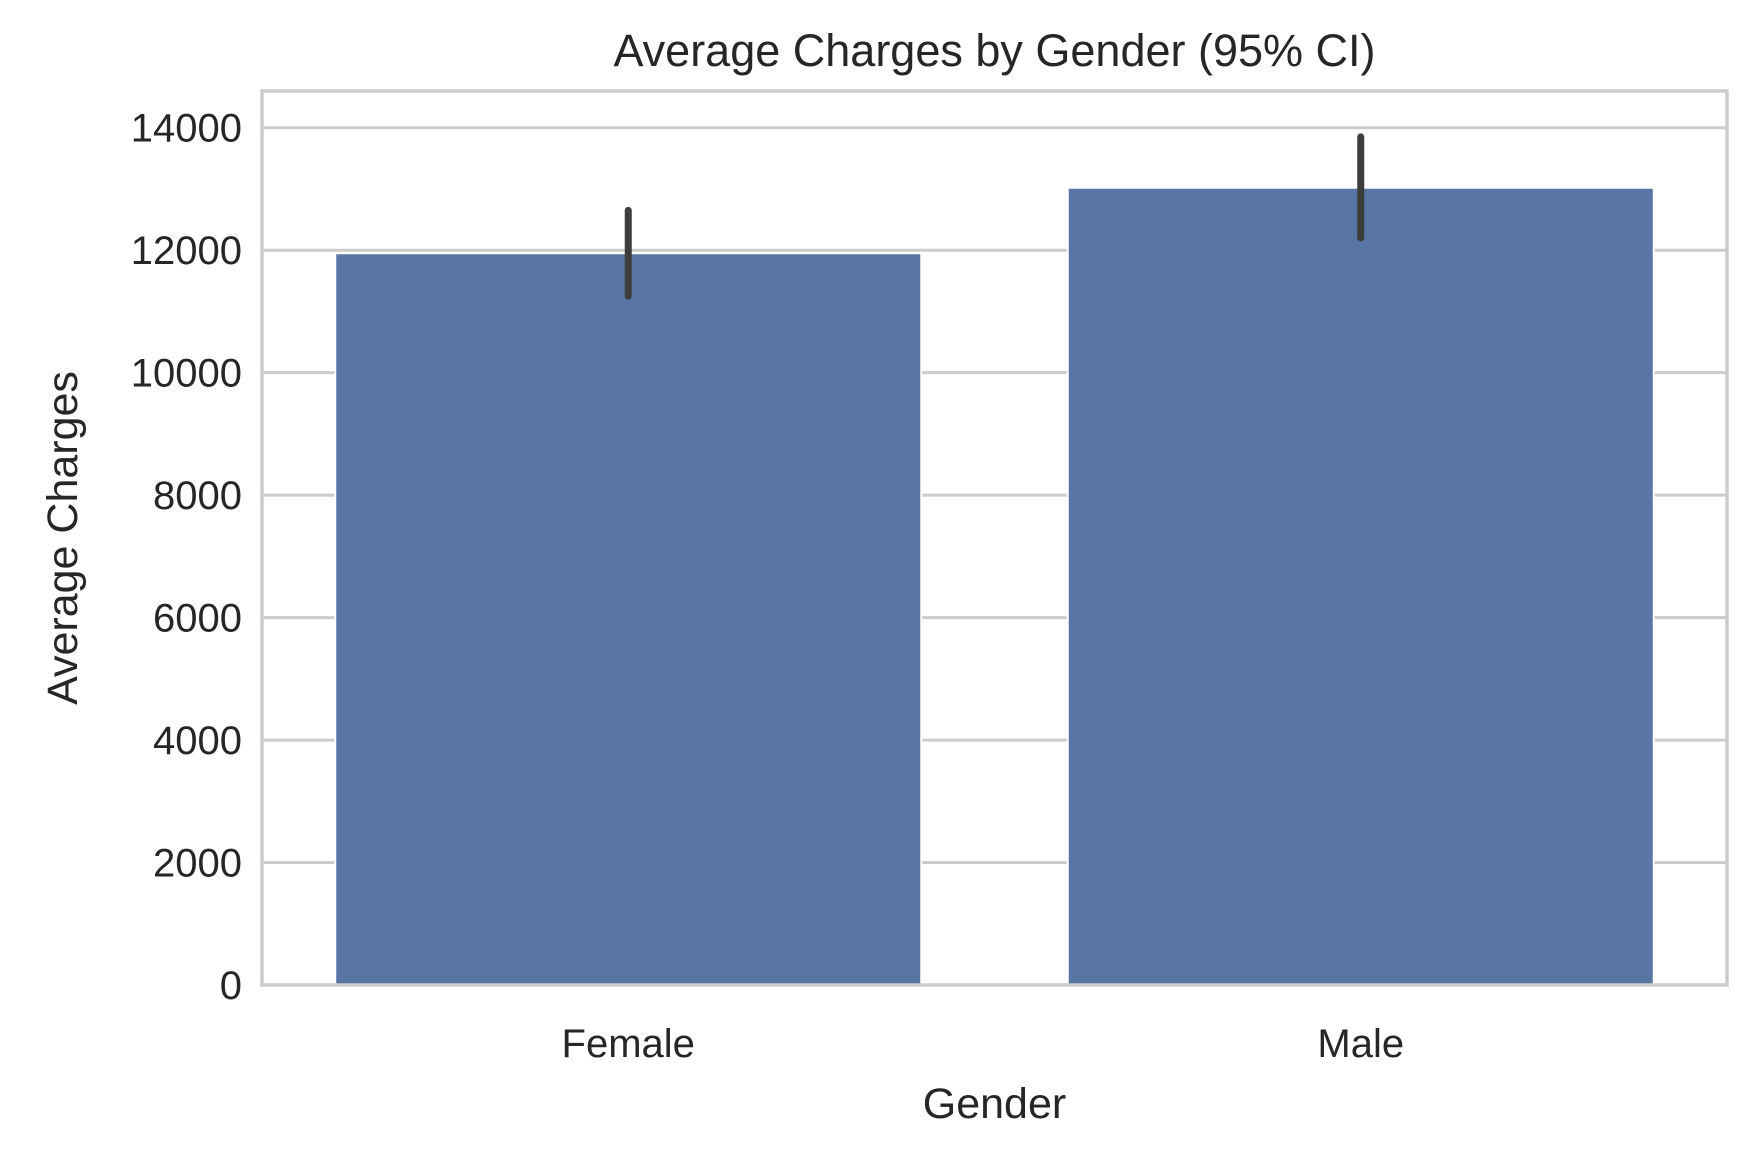 The width and height of the screenshot is (1754, 1155). Describe the element at coordinates (197, 496) in the screenshot. I see `y-tick-label: 8000` at that location.